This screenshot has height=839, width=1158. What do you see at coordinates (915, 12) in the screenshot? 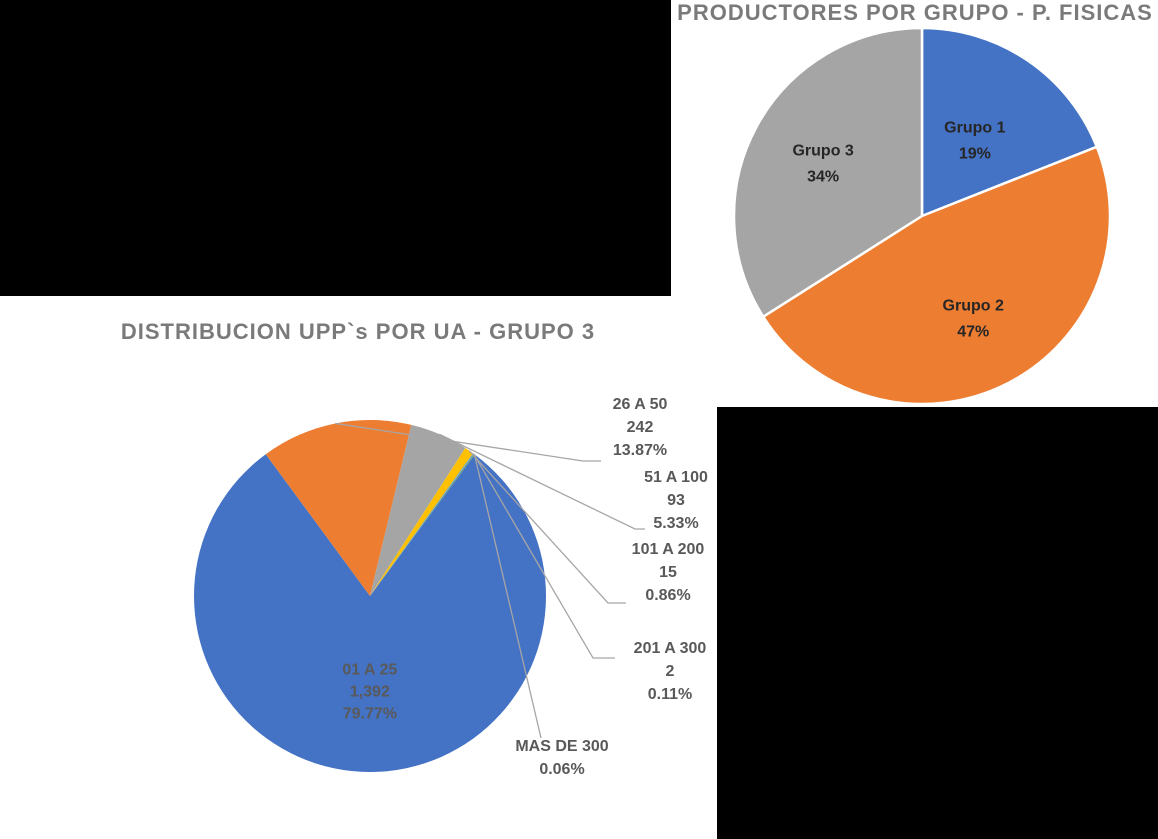
I see `chart-title-productores: PRODUCTORES POR GRUPO - P. FISICAS` at bounding box center [915, 12].